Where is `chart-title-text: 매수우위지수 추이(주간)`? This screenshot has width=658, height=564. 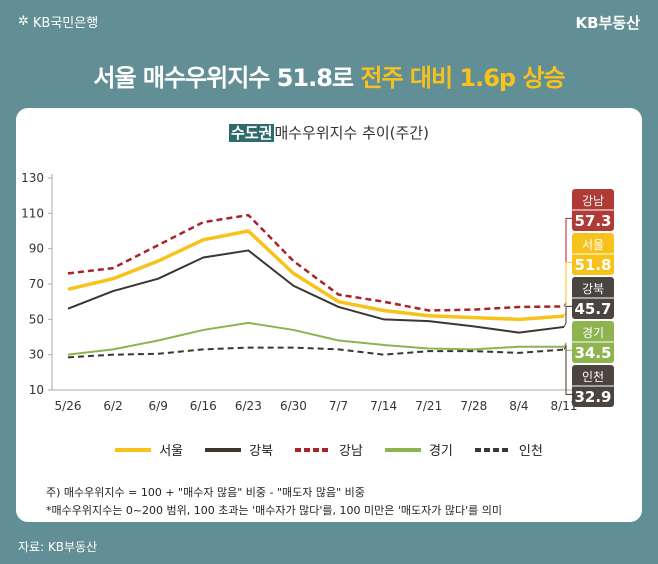
chart-title-text: 매수우위지수 추이(주간) is located at coordinates (351, 133).